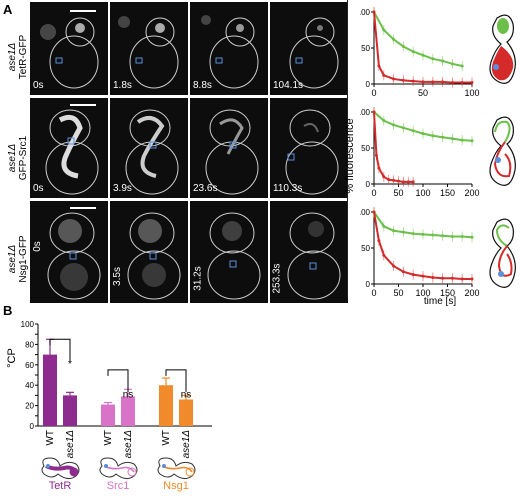 The height and width of the screenshot is (502, 520). Describe the element at coordinates (29, 385) in the screenshot. I see `y-tick-label: 40` at that location.